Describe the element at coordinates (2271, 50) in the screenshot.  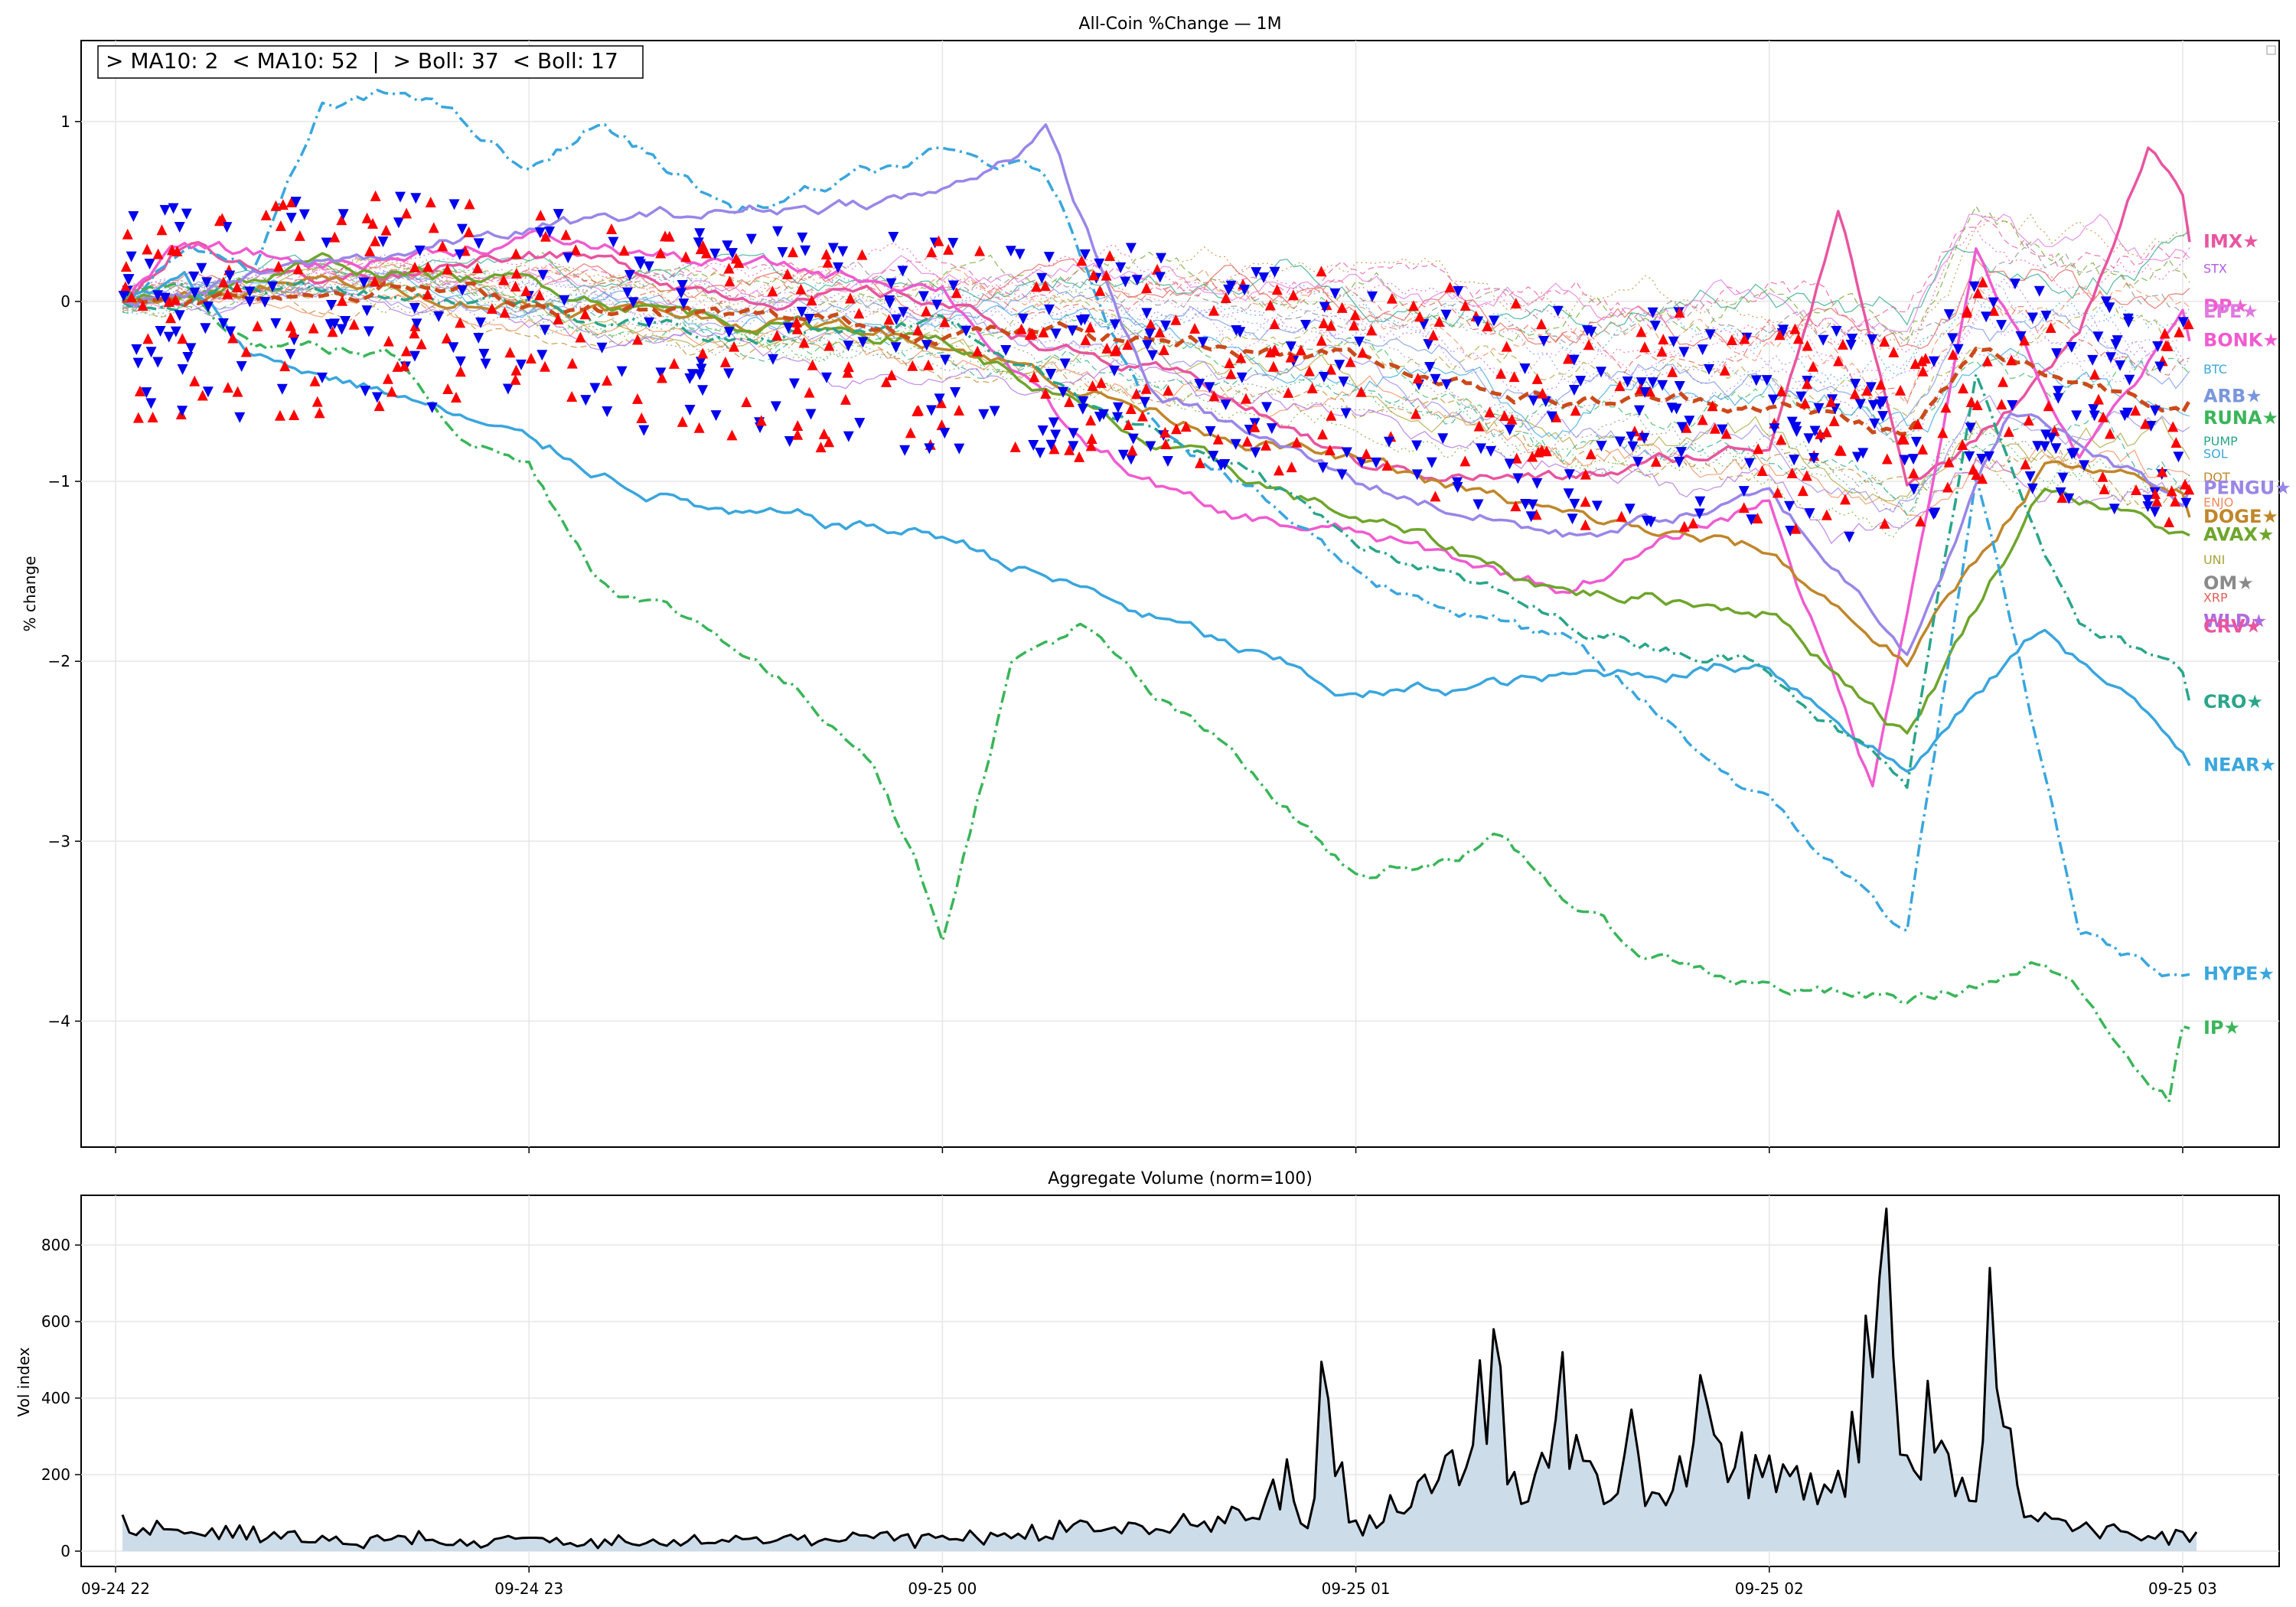
I see `legend-box` at that location.